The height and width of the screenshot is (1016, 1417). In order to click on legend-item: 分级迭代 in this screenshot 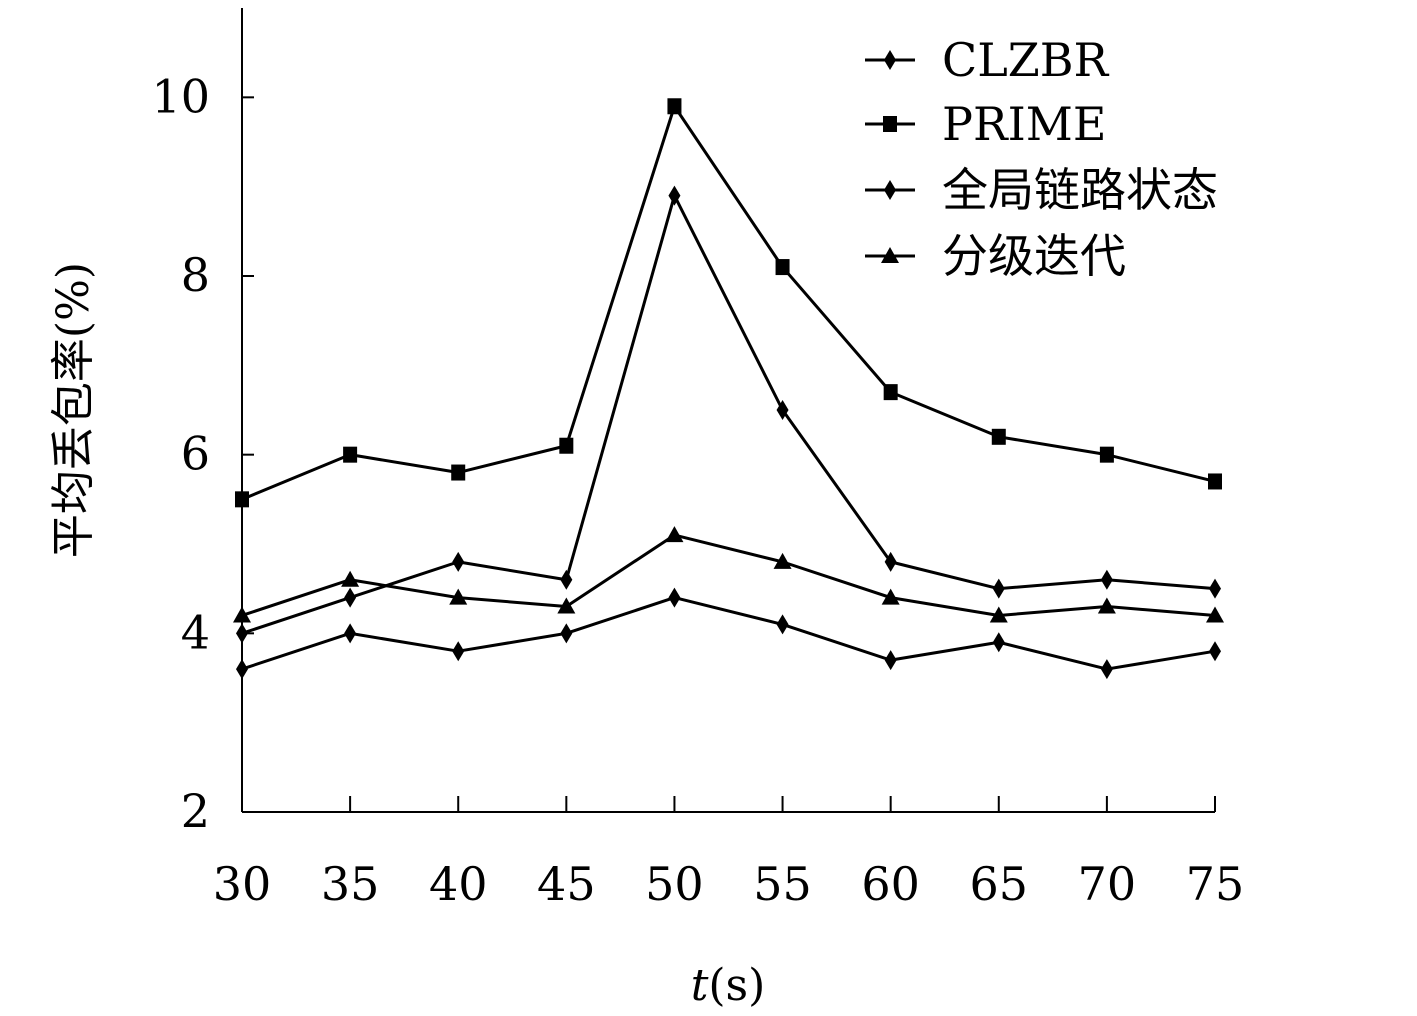, I will do `click(995, 256)`.